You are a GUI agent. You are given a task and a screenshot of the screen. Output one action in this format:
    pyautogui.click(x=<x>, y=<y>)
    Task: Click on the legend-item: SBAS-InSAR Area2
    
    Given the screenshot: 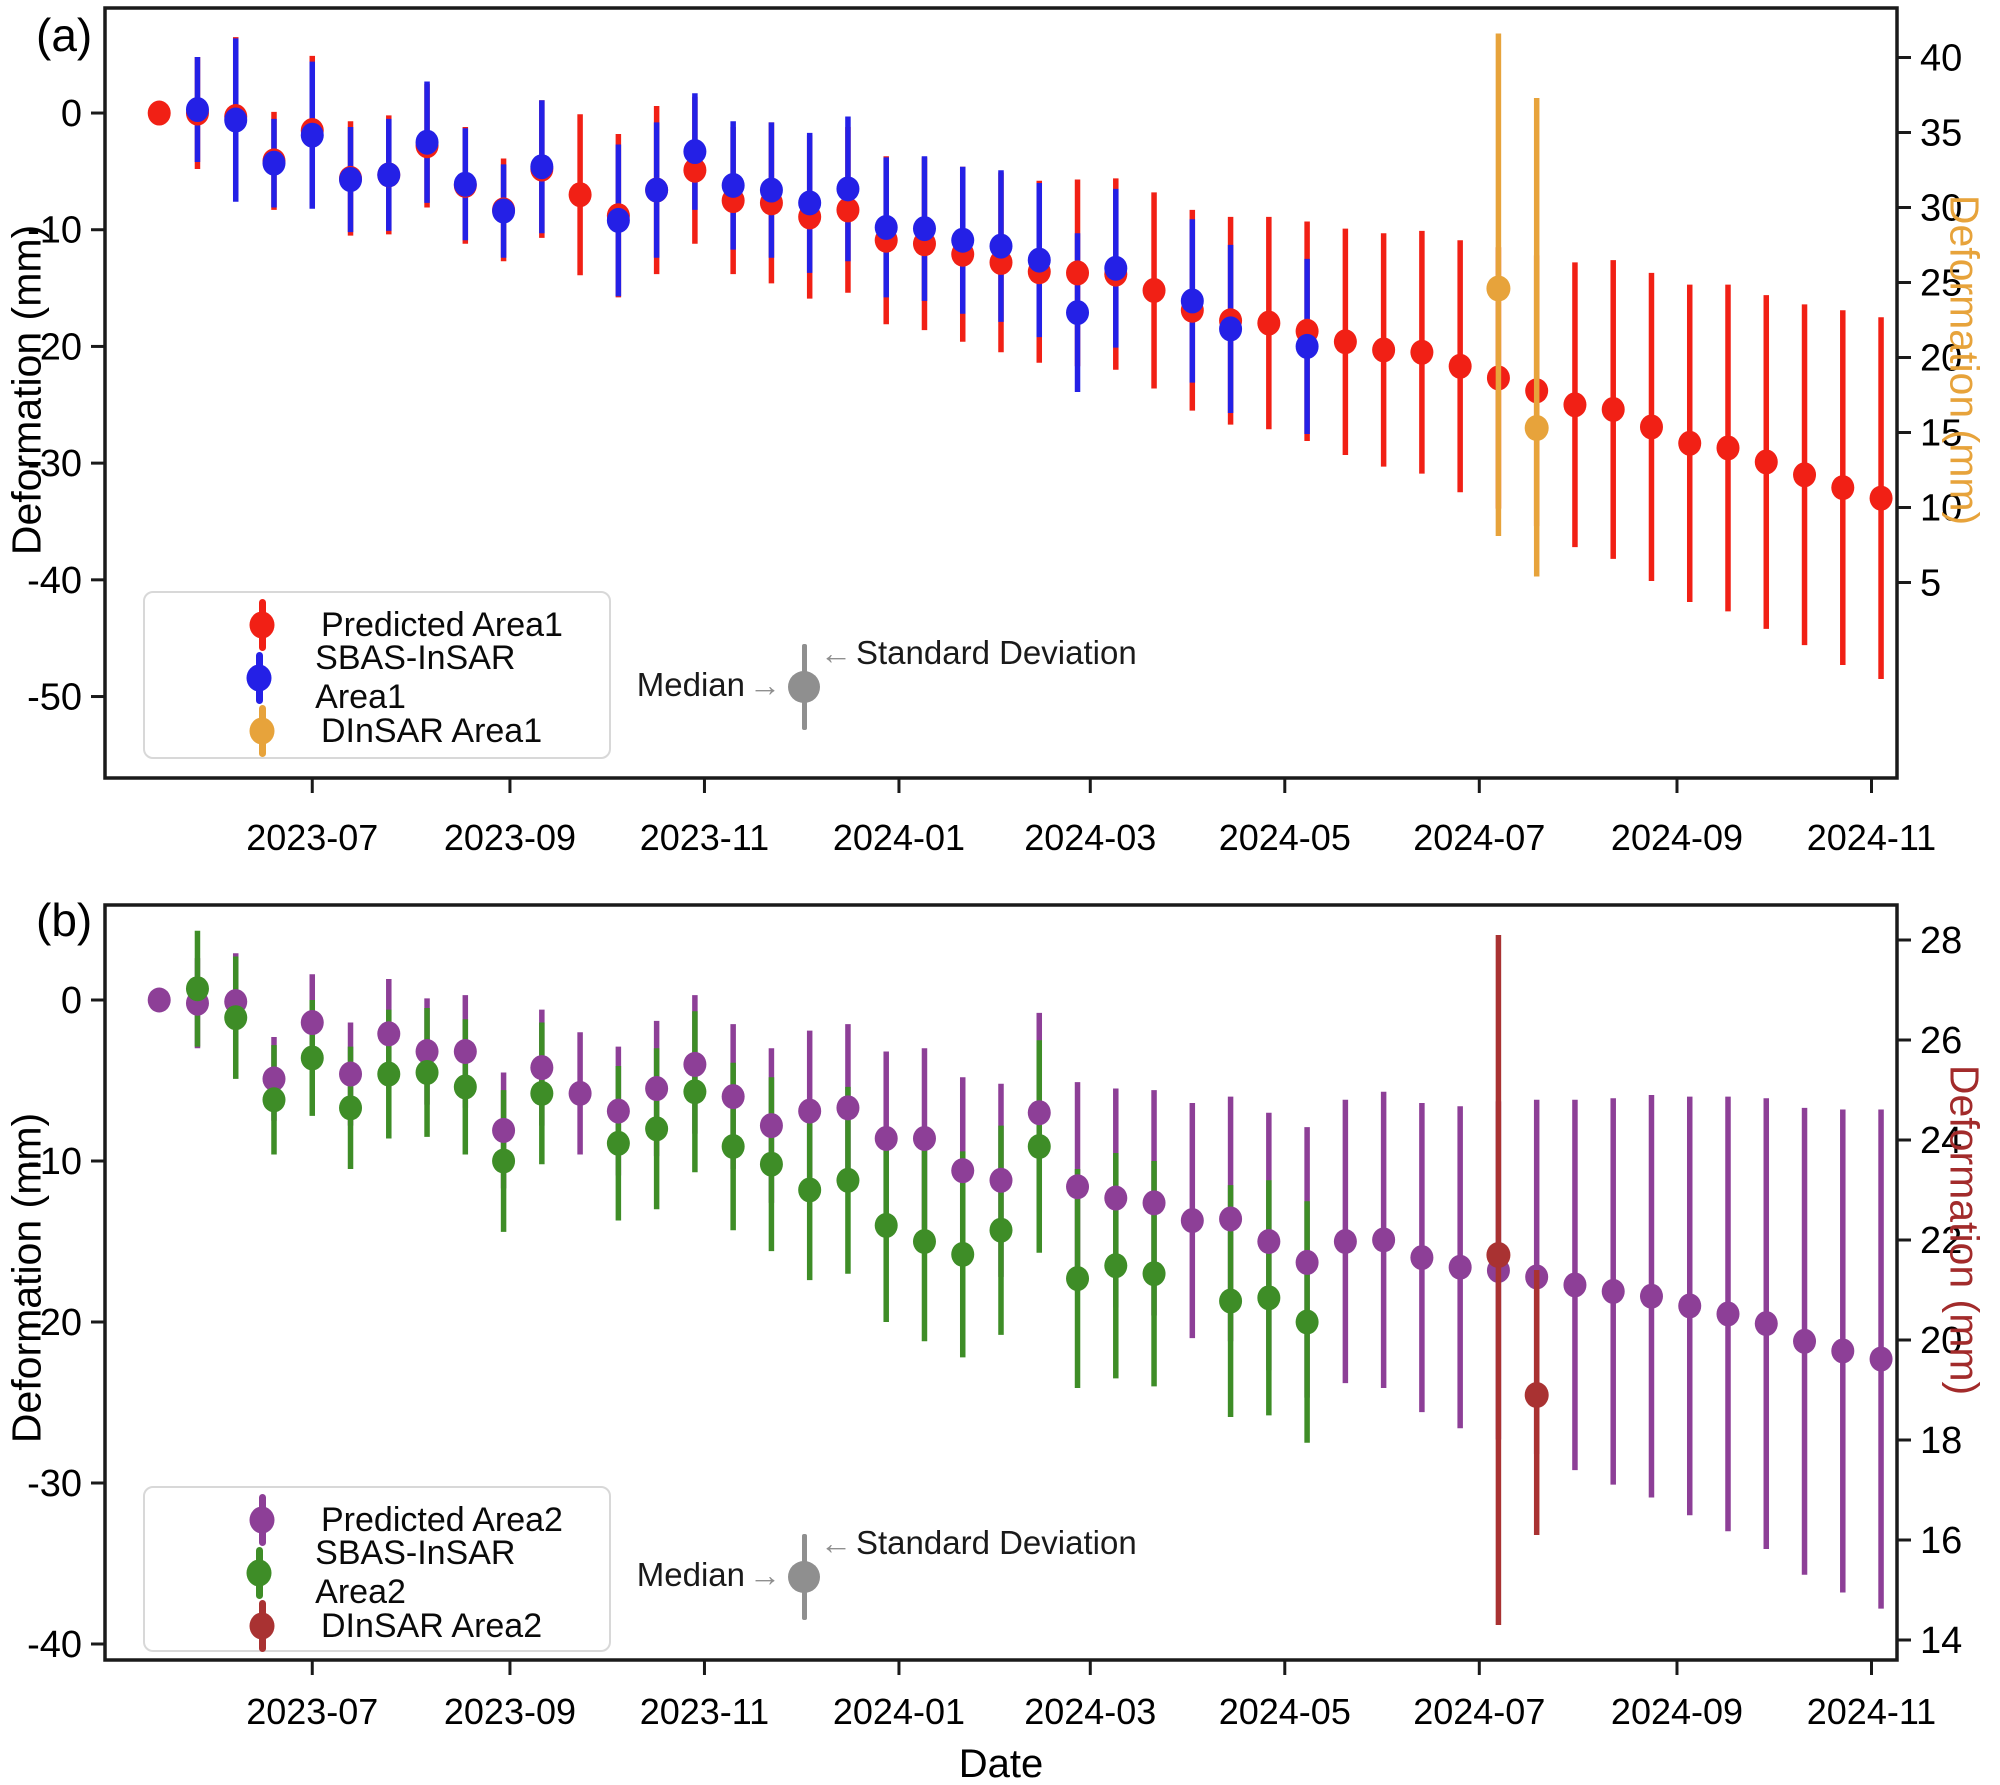 What is the action you would take?
    pyautogui.click(x=401, y=1572)
    